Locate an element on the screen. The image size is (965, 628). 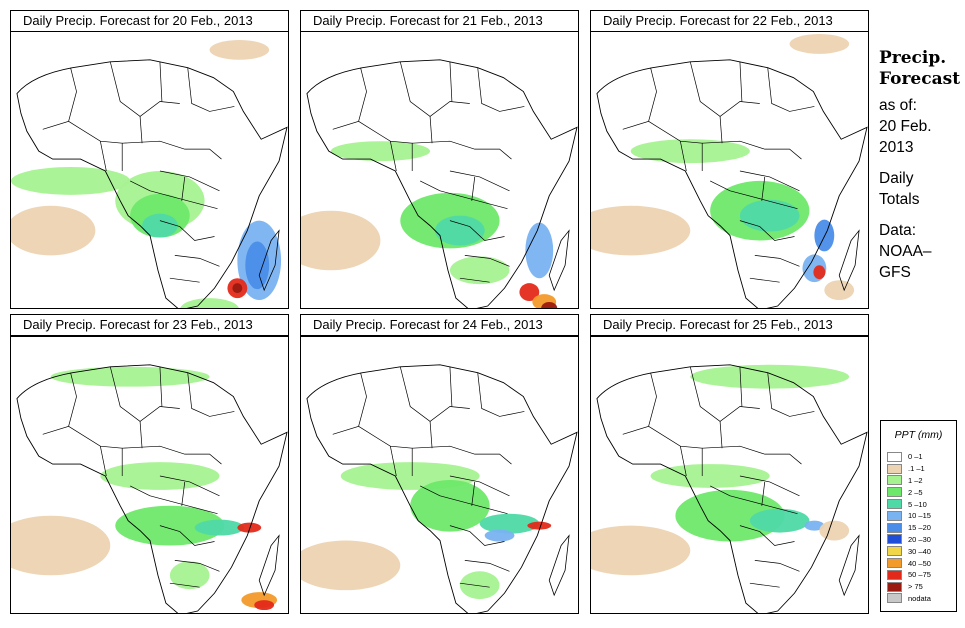
legend-label: 40 –50 is located at coordinates (919, 563).